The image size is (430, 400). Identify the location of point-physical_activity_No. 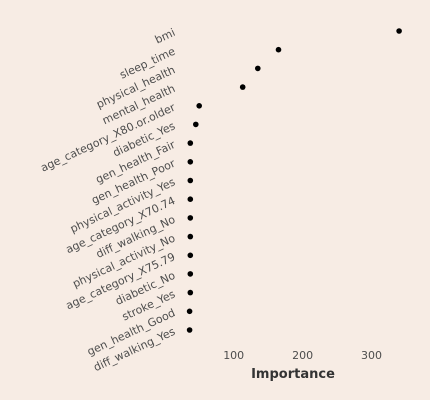
(190, 236).